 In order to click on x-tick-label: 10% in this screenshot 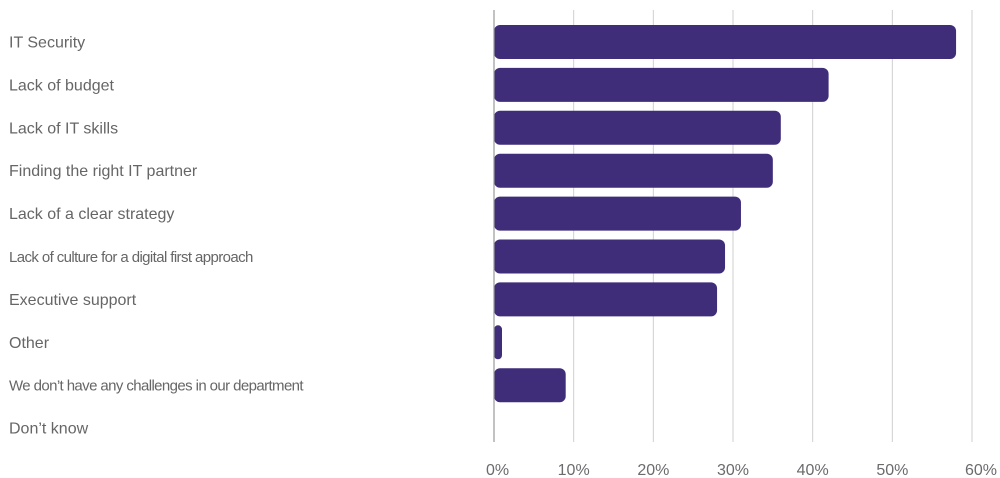, I will do `click(574, 470)`.